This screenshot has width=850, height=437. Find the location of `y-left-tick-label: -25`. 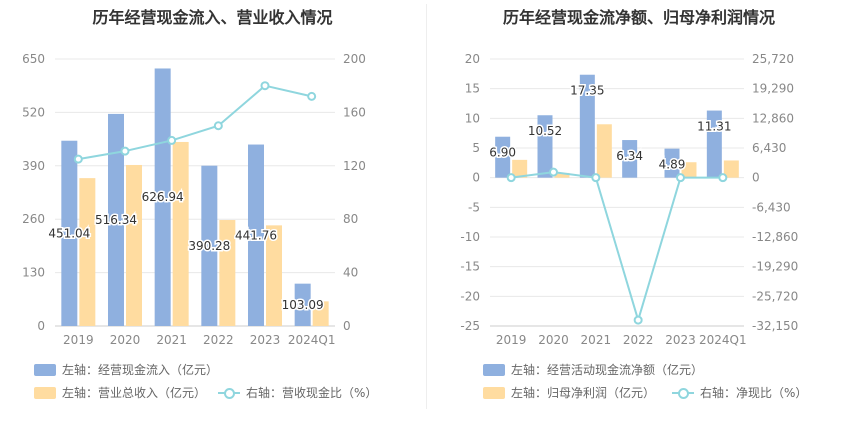

y-left-tick-label: -25 is located at coordinates (470, 326).